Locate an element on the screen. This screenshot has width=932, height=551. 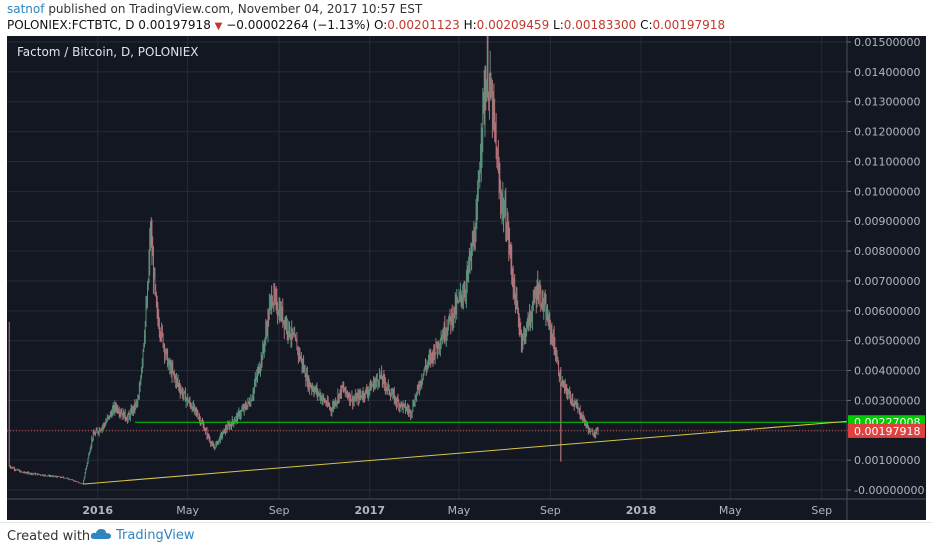
close-label: C: is located at coordinates (646, 25).